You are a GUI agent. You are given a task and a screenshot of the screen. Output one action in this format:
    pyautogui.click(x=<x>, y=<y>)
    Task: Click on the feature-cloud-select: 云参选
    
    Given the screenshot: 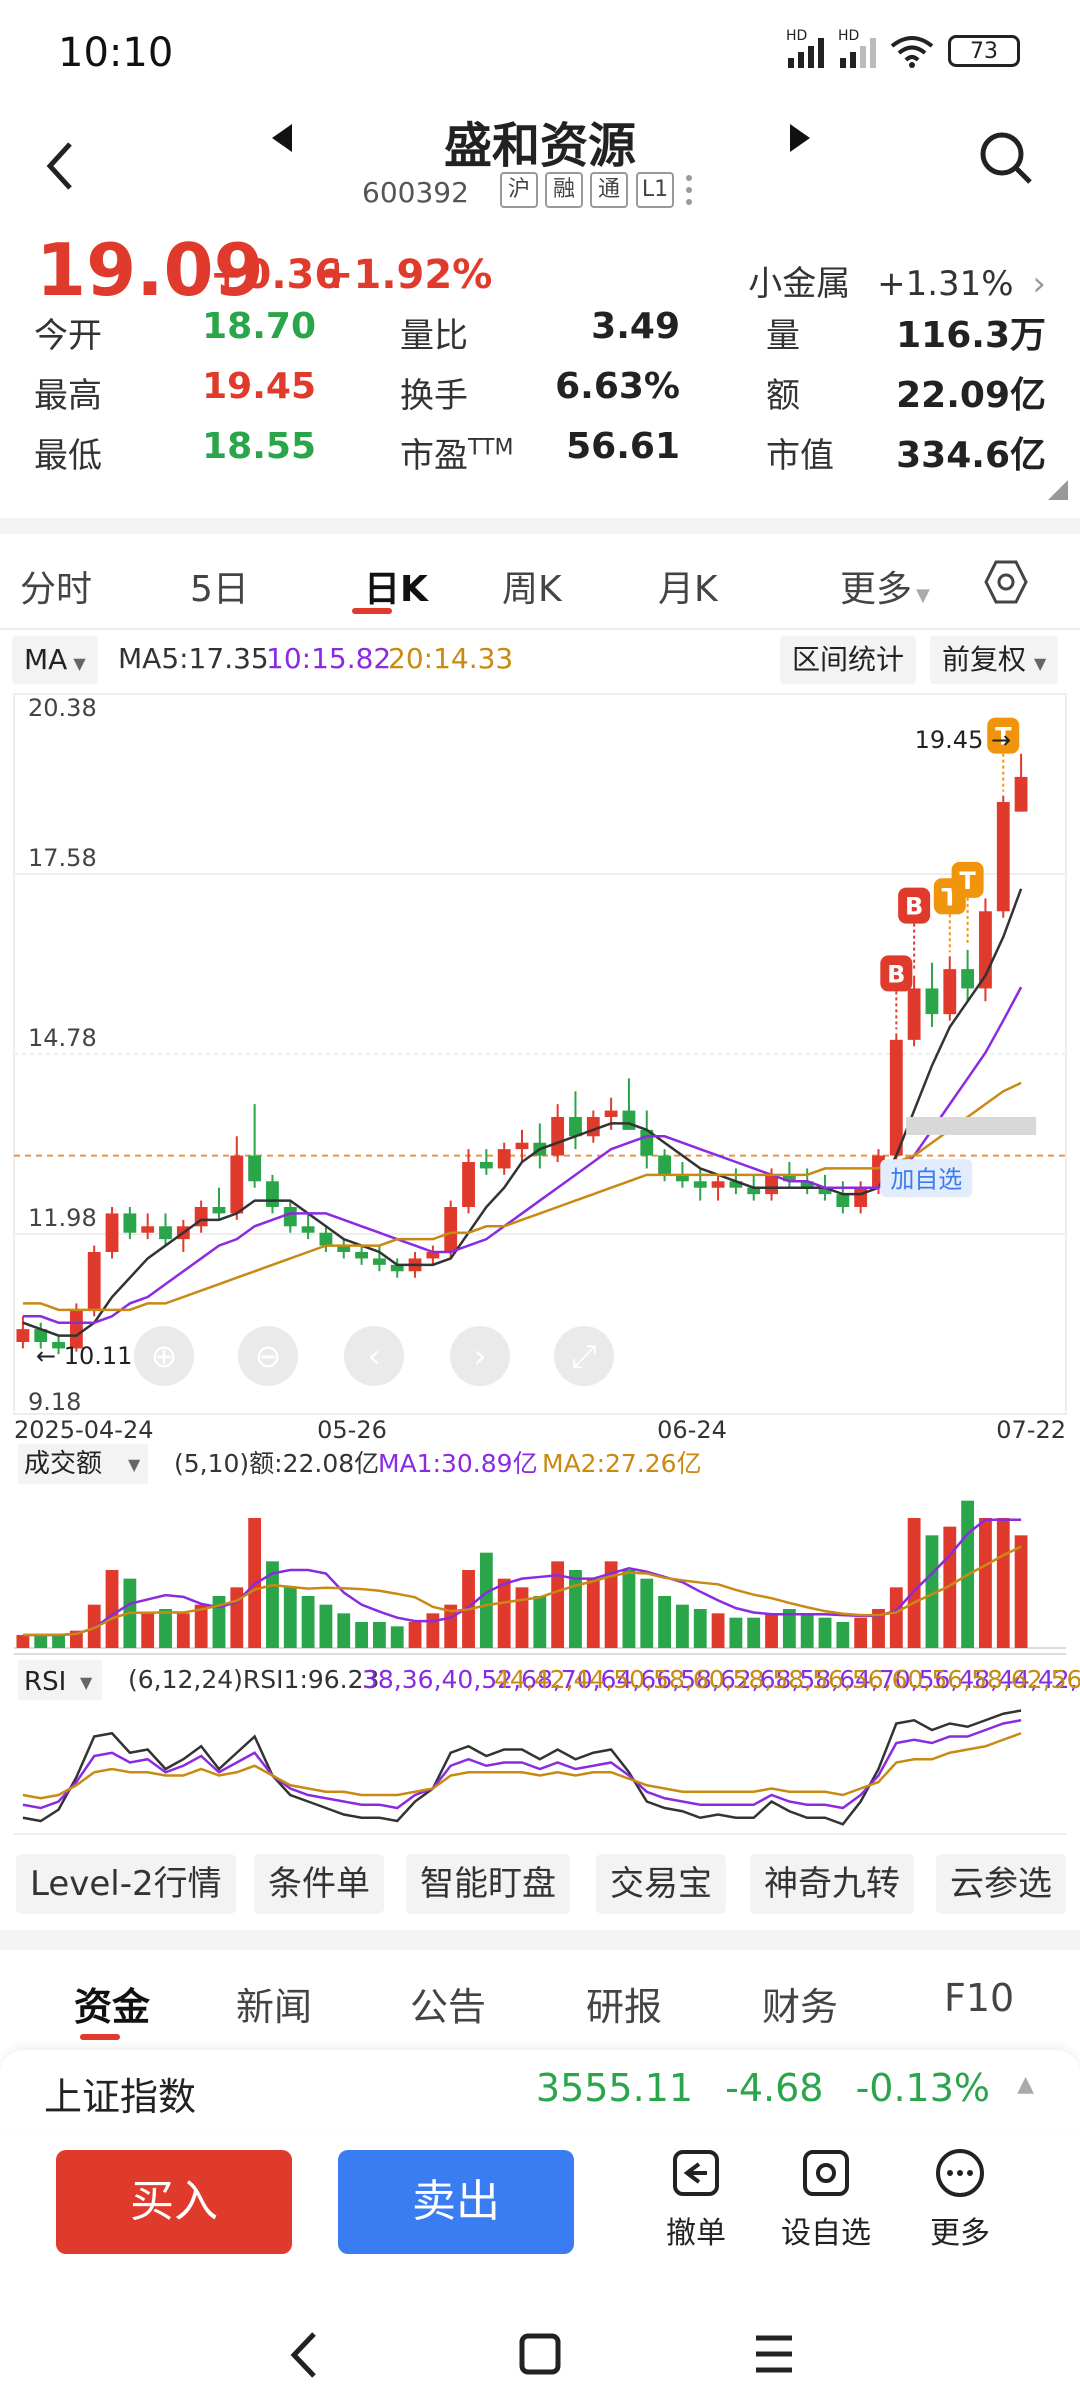 What is the action you would take?
    pyautogui.click(x=1001, y=1884)
    